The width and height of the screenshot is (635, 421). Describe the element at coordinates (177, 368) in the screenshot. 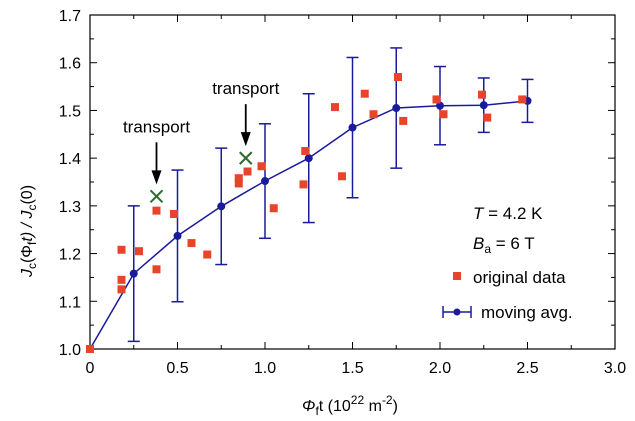

I see `x-tick-label: 0.5` at that location.